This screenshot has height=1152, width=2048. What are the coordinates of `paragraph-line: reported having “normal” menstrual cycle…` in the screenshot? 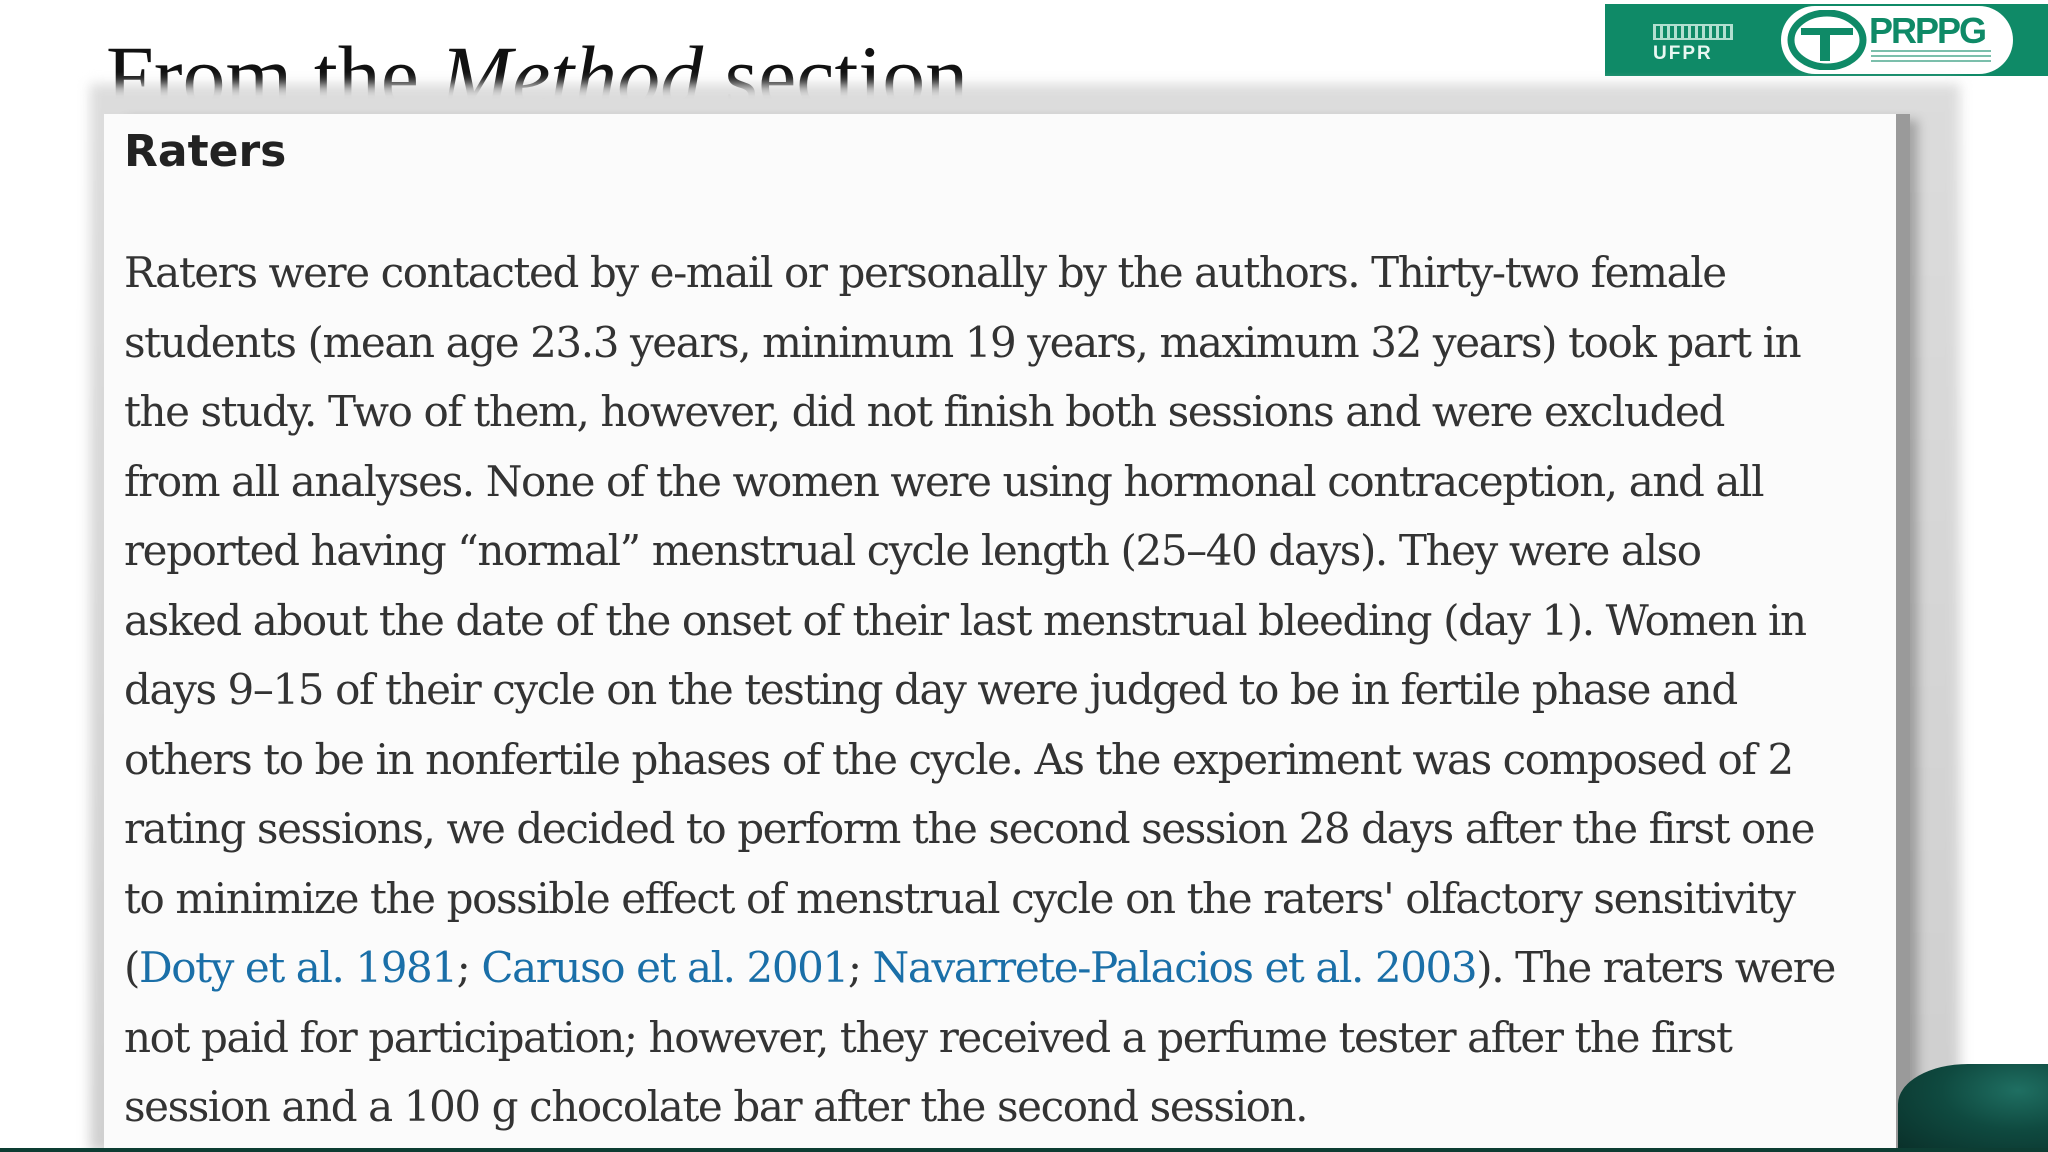 It's located at (913, 550).